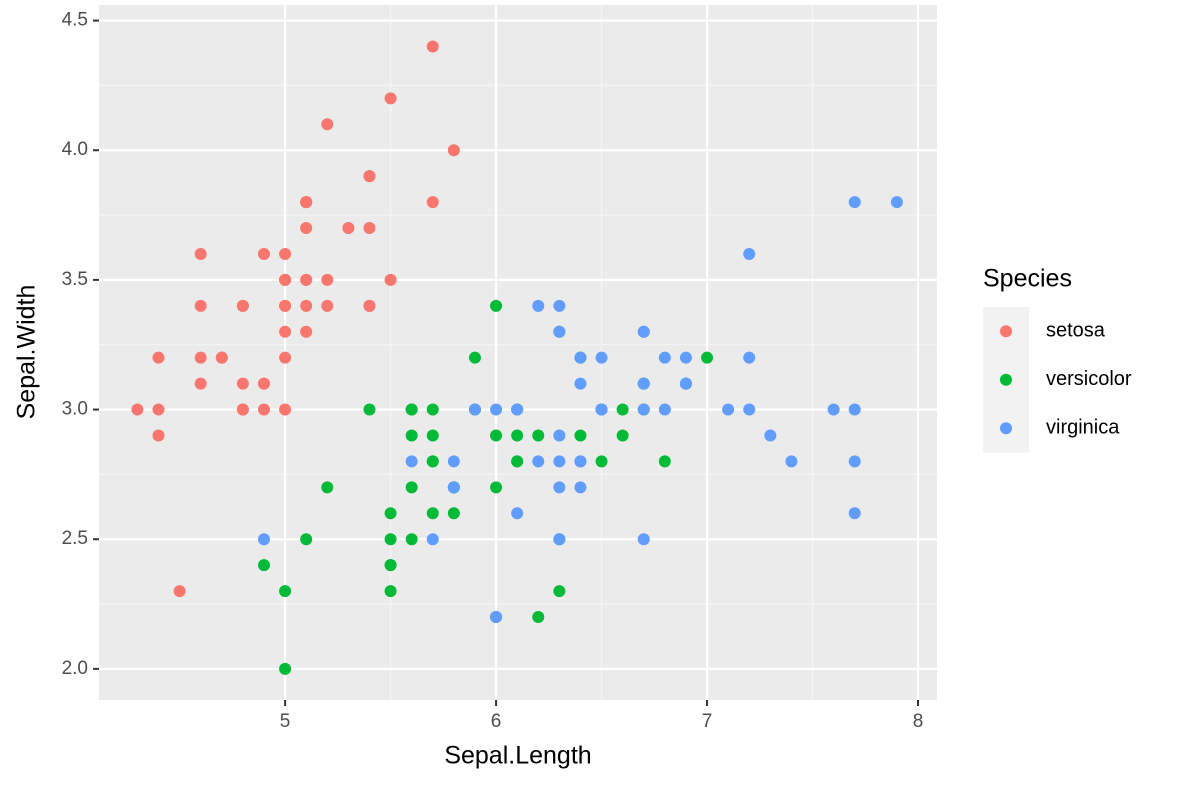 This screenshot has width=1181, height=787. Describe the element at coordinates (517, 756) in the screenshot. I see `x-axis-title: Sepal.Length` at that location.